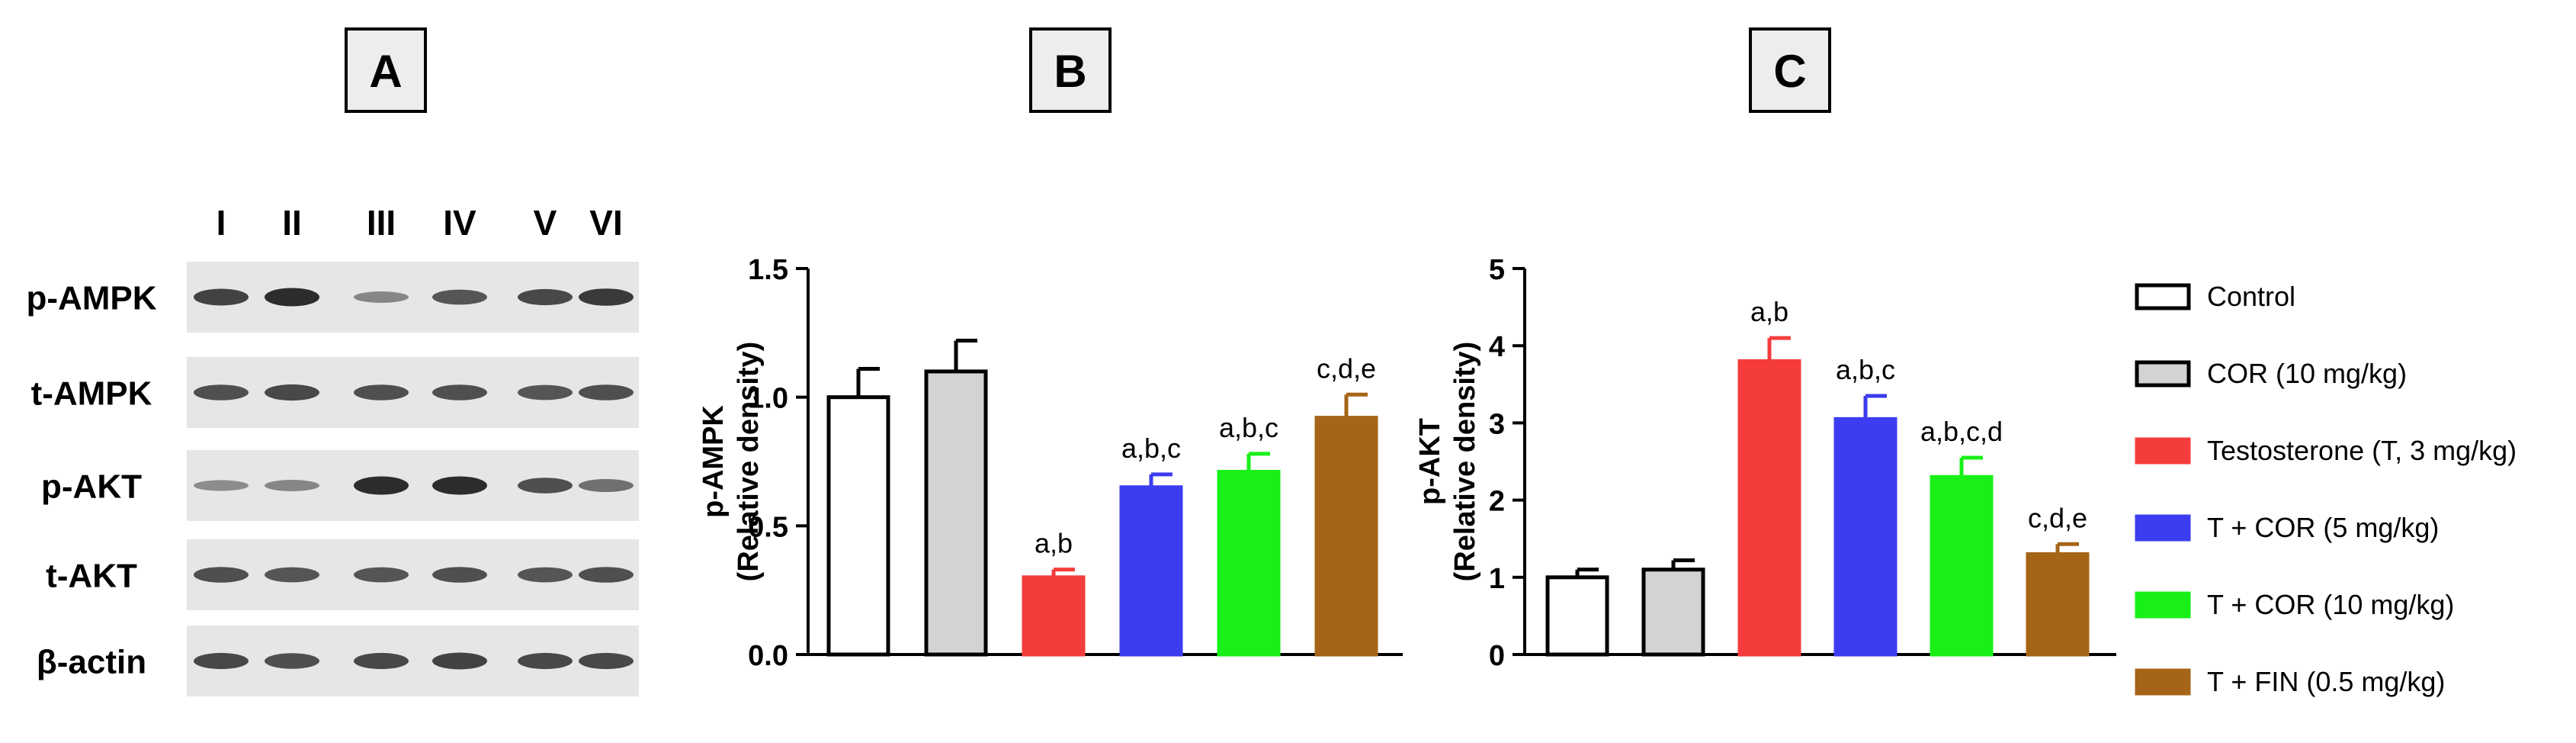  I want to click on y-tick-label: 1.5, so click(768, 270).